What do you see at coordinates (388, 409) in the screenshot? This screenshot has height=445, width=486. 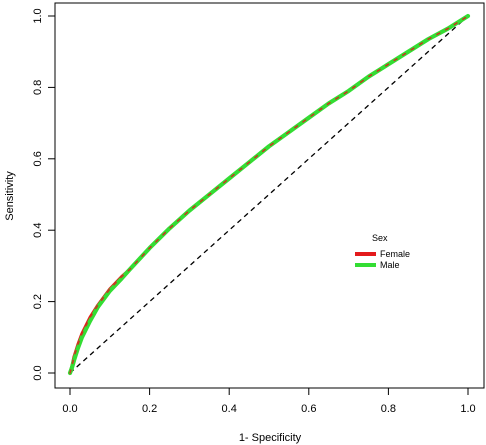 I see `x-tick-label: 0.8` at bounding box center [388, 409].